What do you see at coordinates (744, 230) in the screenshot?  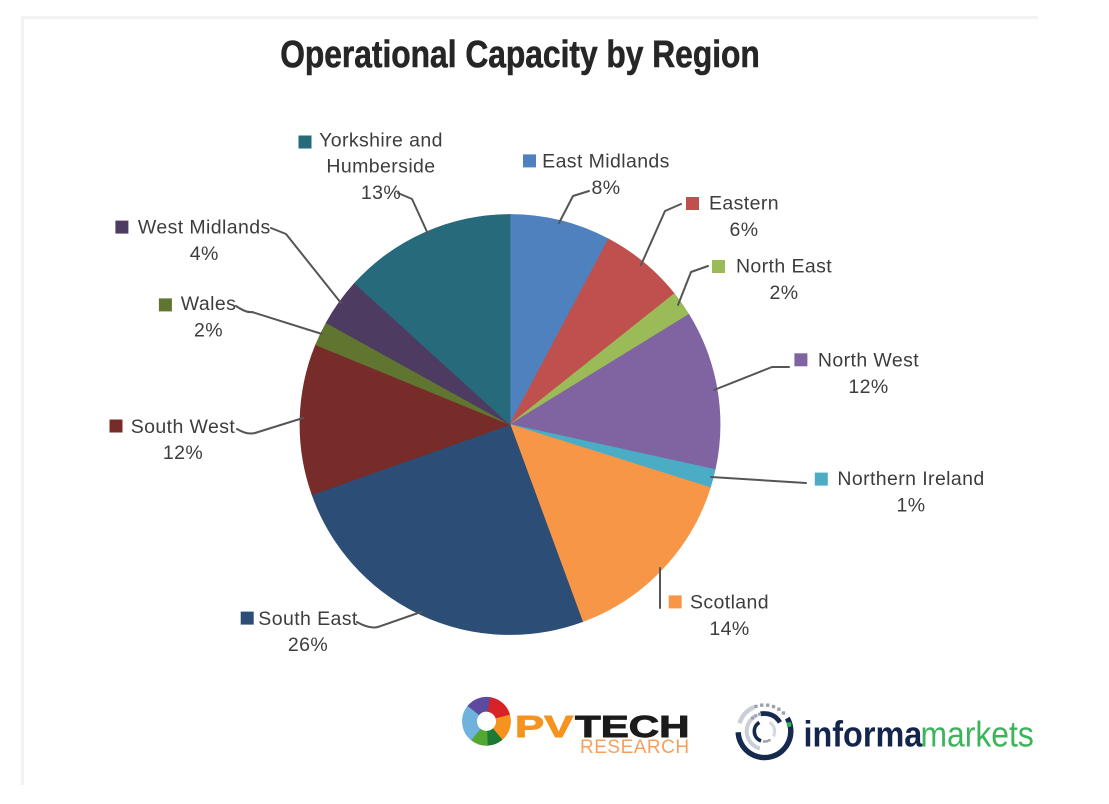 I see `svg-text: 6%` at bounding box center [744, 230].